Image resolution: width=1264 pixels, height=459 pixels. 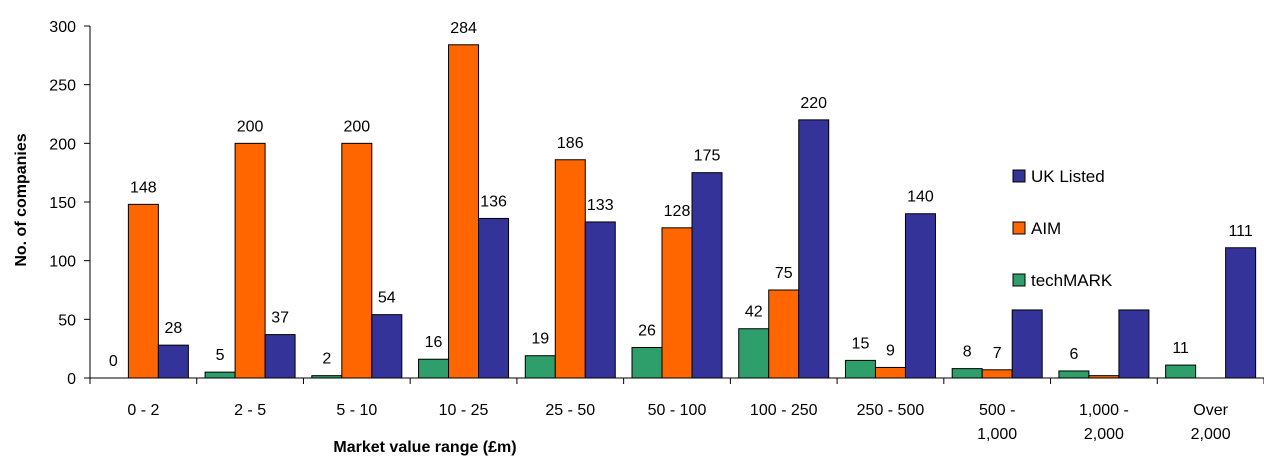 I want to click on data-label-techmark: 42, so click(x=754, y=312).